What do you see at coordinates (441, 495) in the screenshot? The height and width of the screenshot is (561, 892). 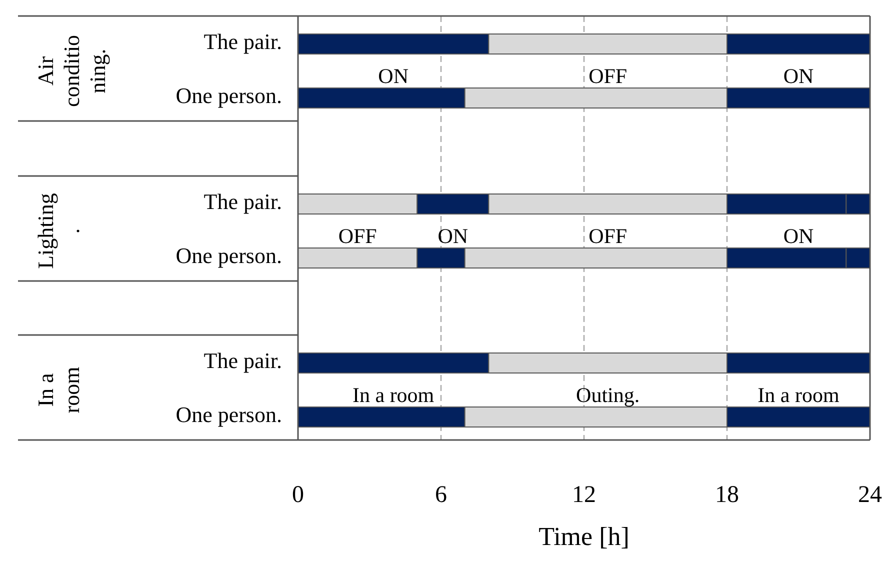 I see `x-tick-label: 6` at bounding box center [441, 495].